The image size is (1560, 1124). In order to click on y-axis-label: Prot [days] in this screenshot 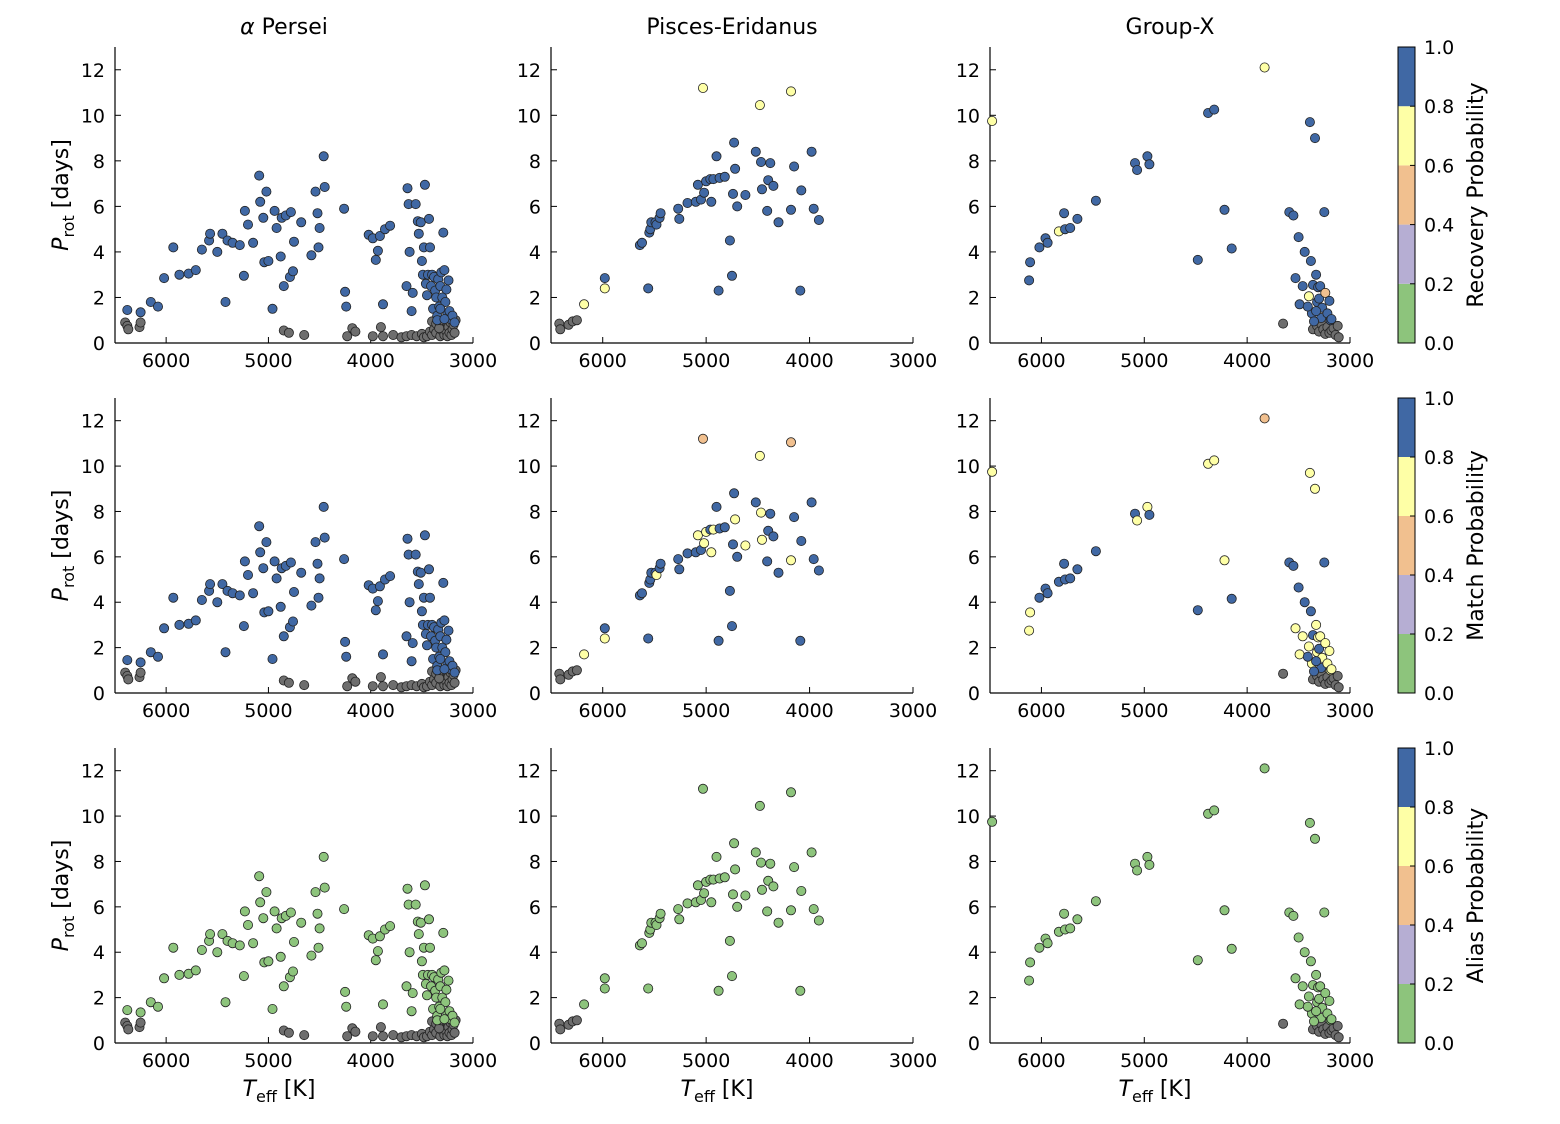, I will do `click(63, 546)`.